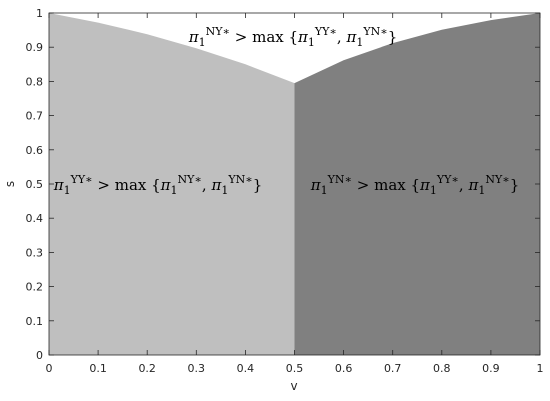 This screenshot has width=550, height=401. Describe the element at coordinates (35, 150) in the screenshot. I see `y-tick-label: 0.6` at that location.